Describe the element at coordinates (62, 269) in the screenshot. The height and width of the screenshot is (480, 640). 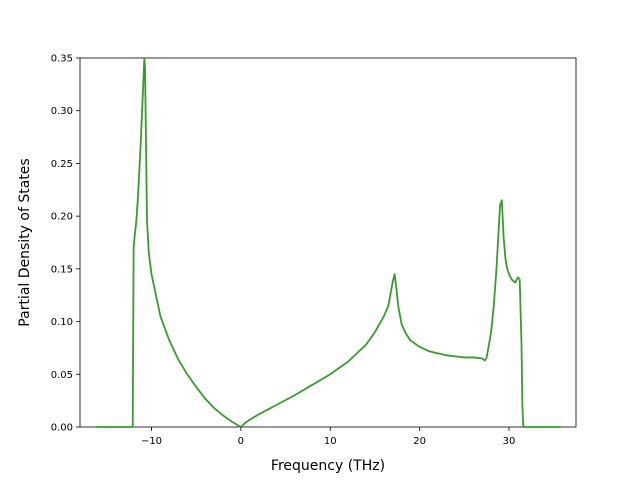
I see `y-tick-label: 0.15` at that location.